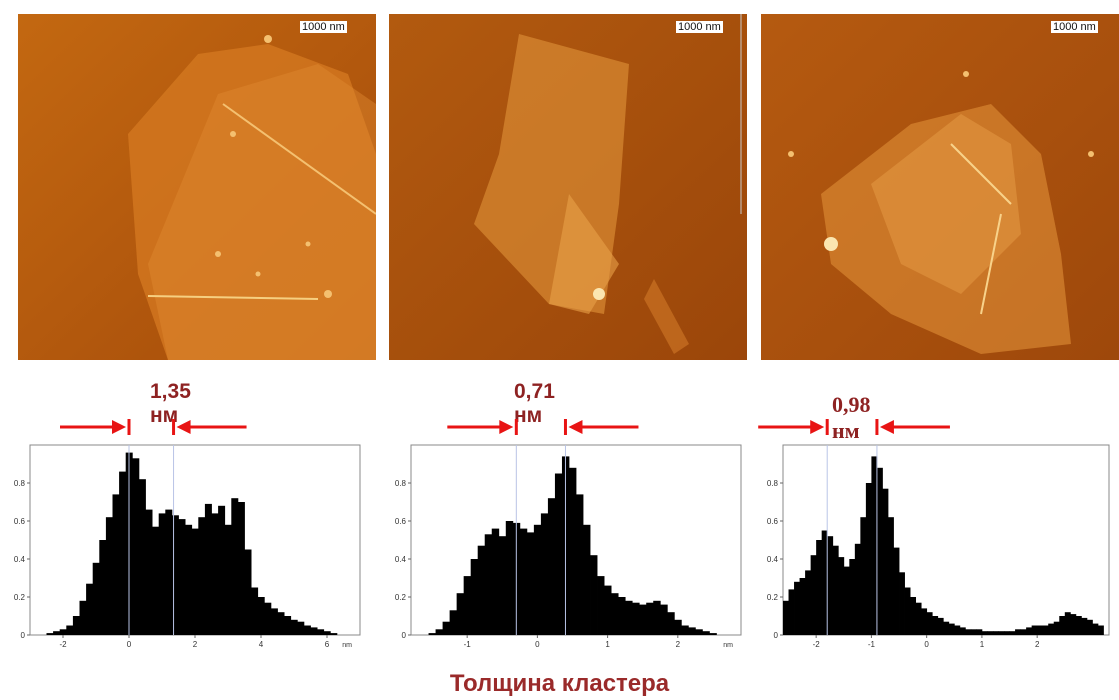 The width and height of the screenshot is (1119, 700). What do you see at coordinates (119, 427) in the screenshot?
I see `arrow-right-icon` at bounding box center [119, 427].